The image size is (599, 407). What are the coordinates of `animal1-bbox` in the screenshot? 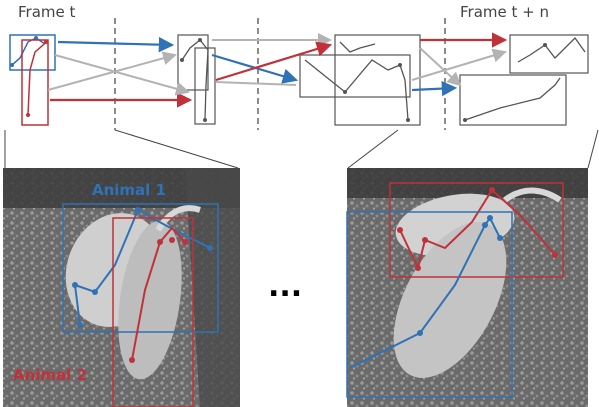 It's located at (140, 268).